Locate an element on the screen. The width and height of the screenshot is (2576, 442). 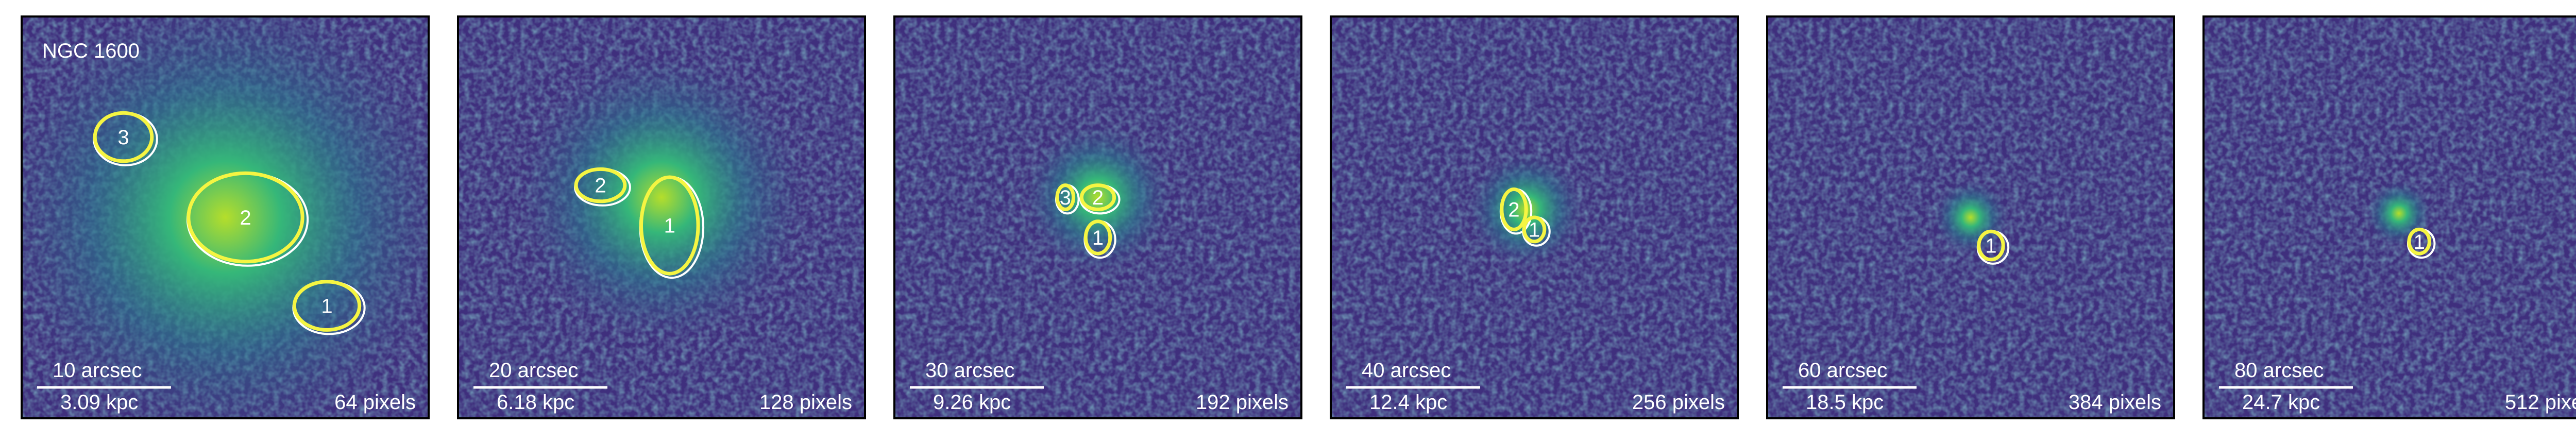
scale-angle: 10 arcsec is located at coordinates (97, 370).